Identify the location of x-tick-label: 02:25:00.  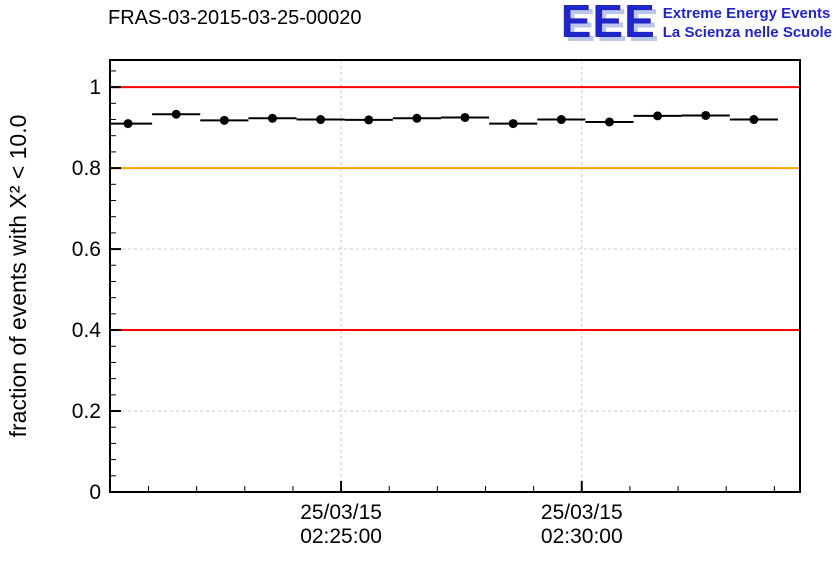
(341, 536).